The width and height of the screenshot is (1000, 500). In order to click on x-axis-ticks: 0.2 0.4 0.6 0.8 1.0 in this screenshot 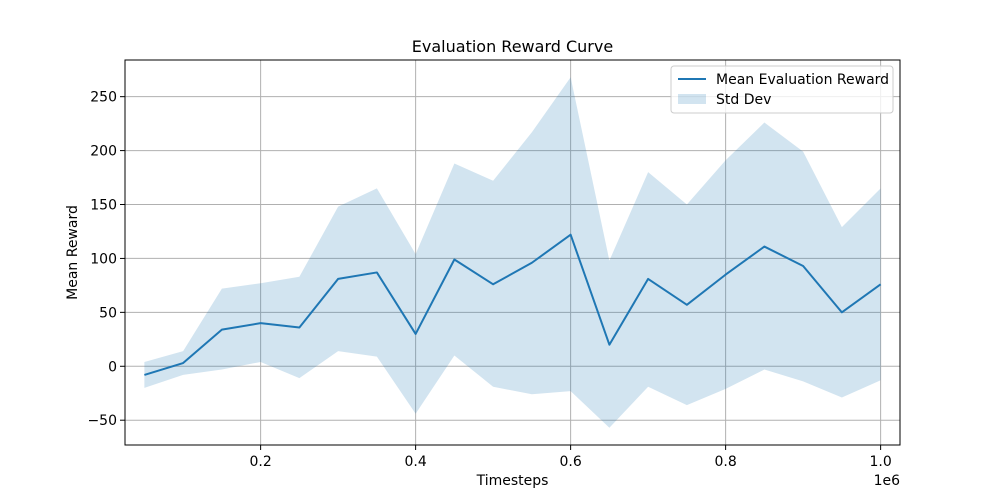, I will do `click(570, 457)`.